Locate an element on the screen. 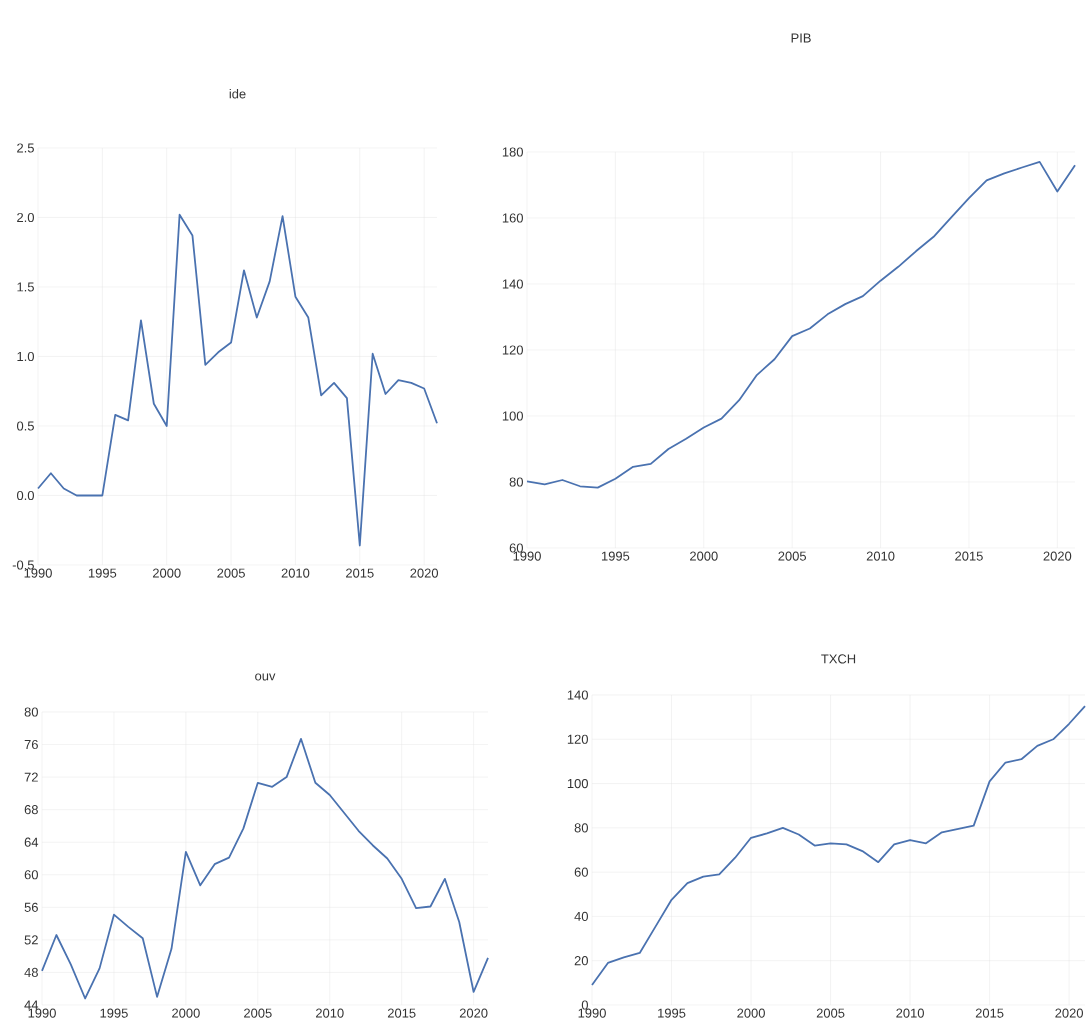 This screenshot has width=1091, height=1034. y-tick-label: 2.0 is located at coordinates (25, 217).